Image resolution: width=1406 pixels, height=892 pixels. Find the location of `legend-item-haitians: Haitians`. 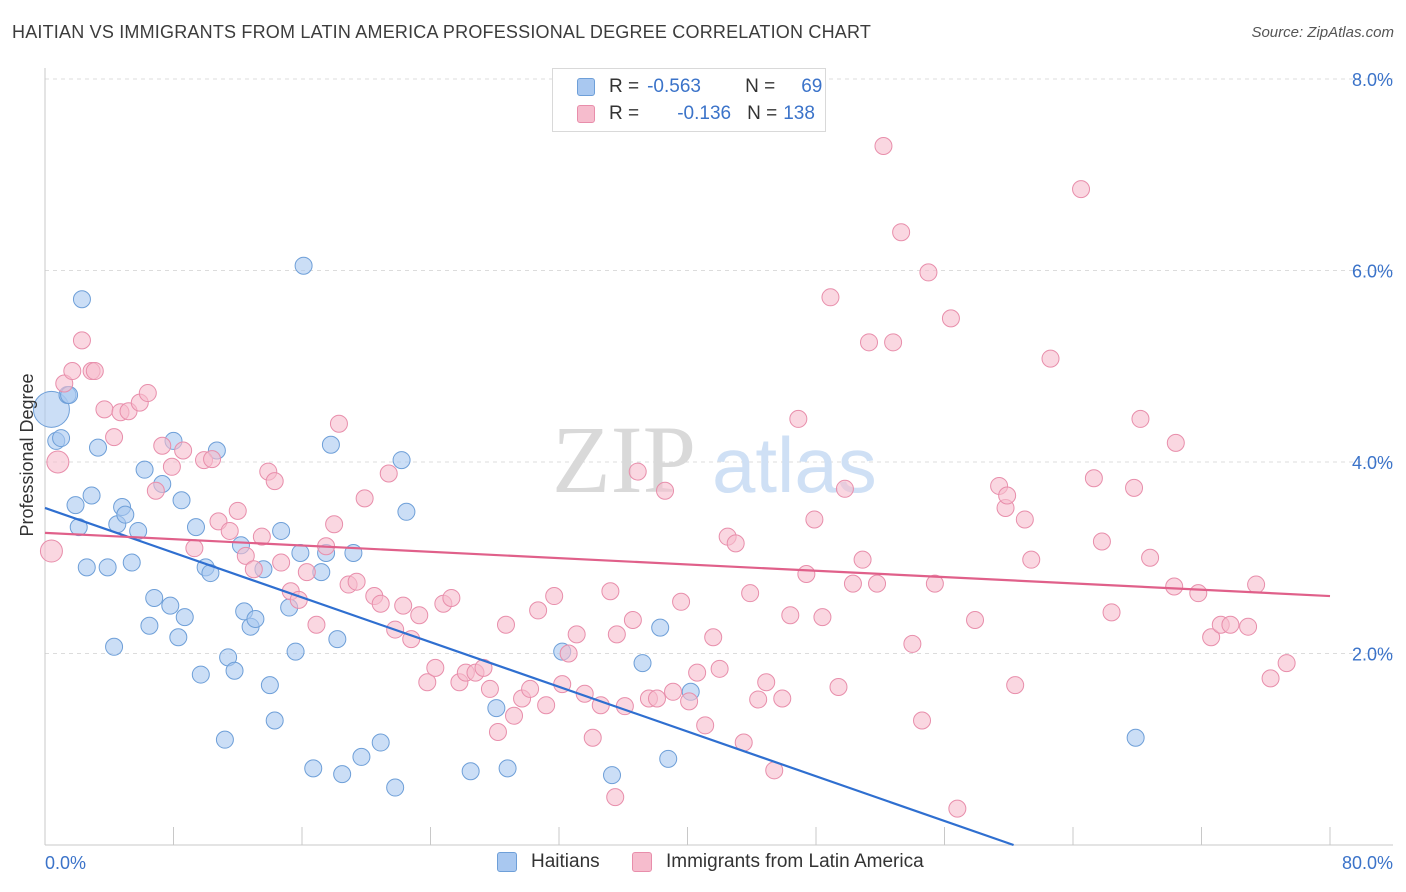

legend-item-haitians: Haitians is located at coordinates (548, 862).